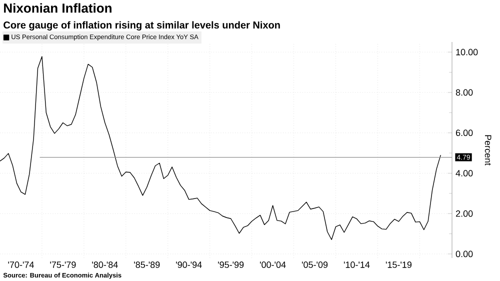 The height and width of the screenshot is (281, 500). Describe the element at coordinates (63, 265) in the screenshot. I see `x-tick-label: '75-'79` at that location.